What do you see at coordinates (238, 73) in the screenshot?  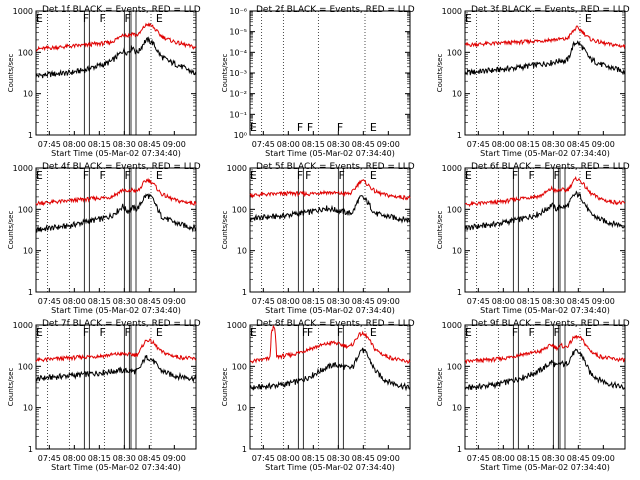 I see `y-tick-label: 10⁻³` at bounding box center [238, 73].